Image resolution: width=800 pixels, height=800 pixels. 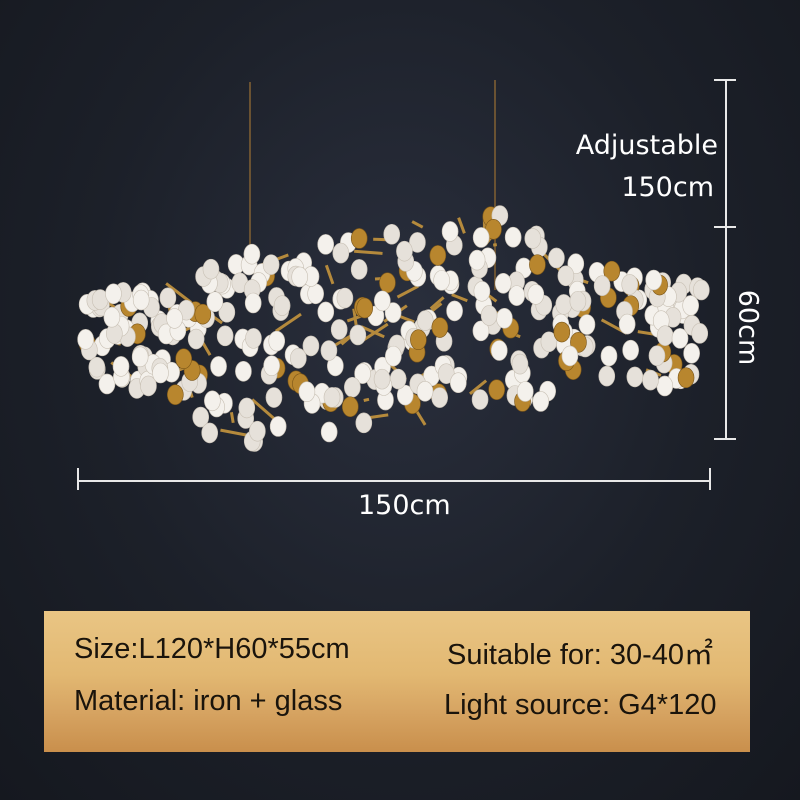 What do you see at coordinates (726, 153) in the screenshot?
I see `hanging-dimension-line` at bounding box center [726, 153].